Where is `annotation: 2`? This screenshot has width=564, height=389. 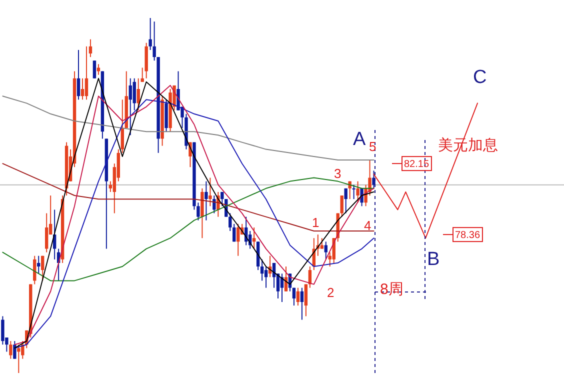 annotation: 2 is located at coordinates (330, 292).